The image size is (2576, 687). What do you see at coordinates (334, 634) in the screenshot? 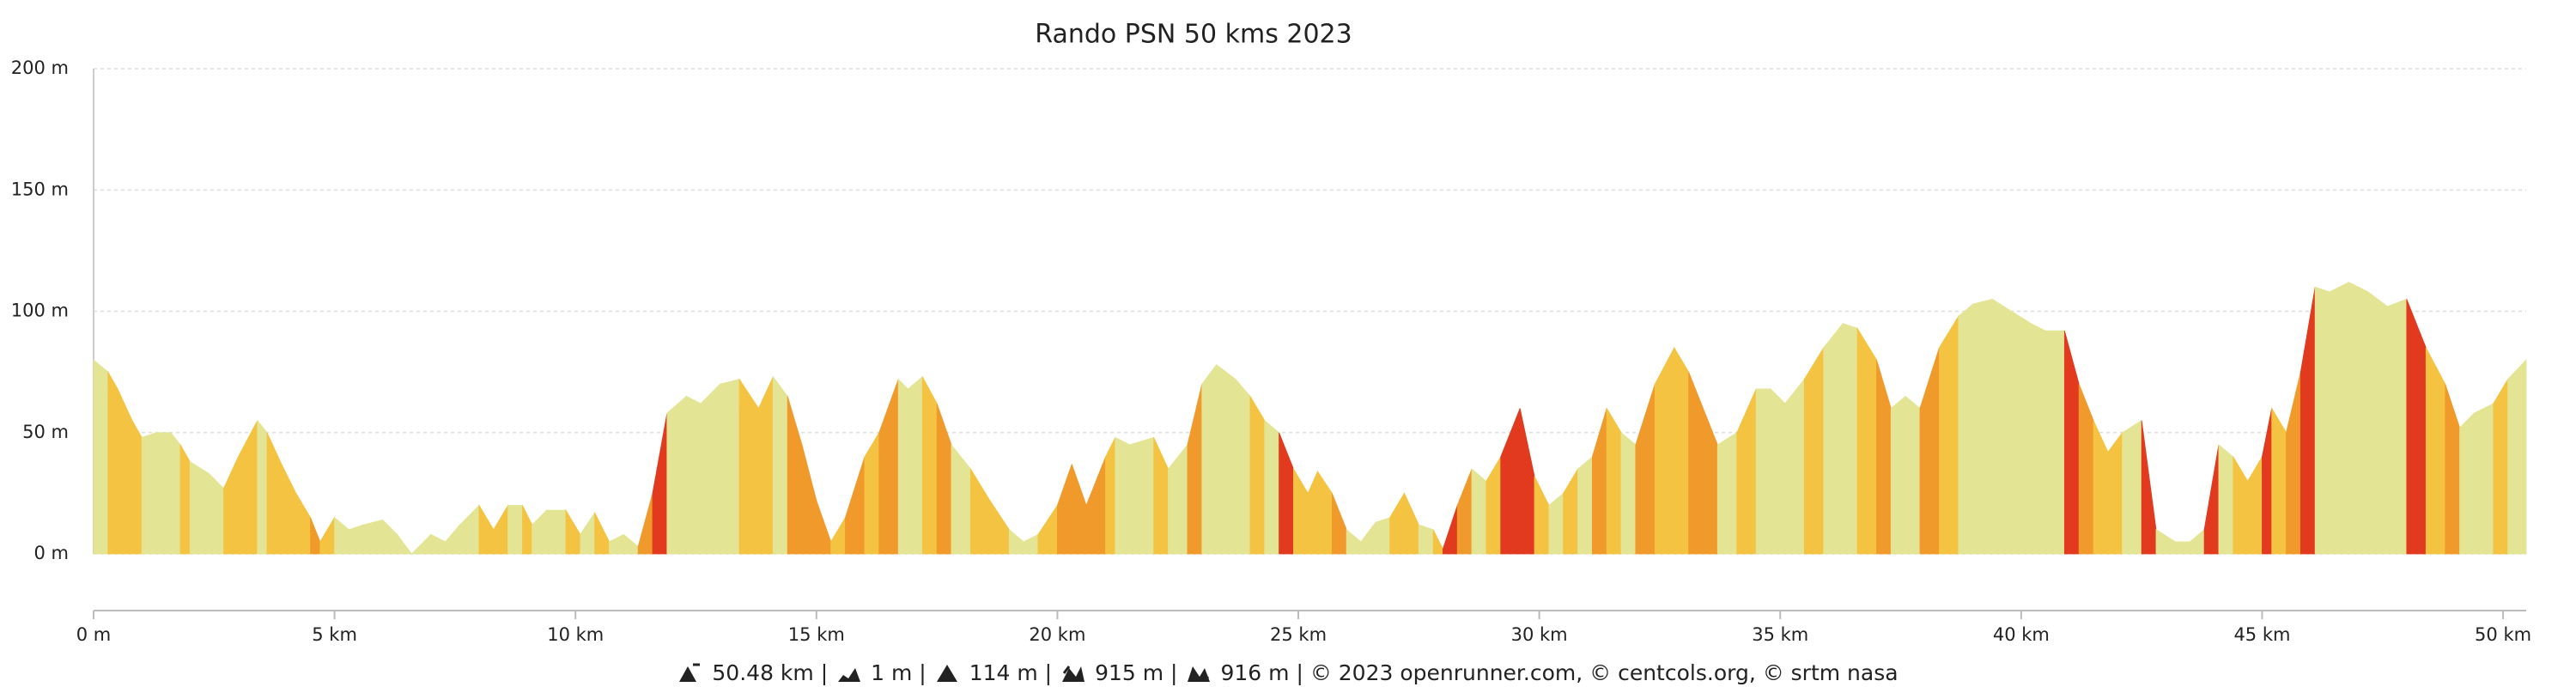
I see `x-tick-label: 5 km` at bounding box center [334, 634].